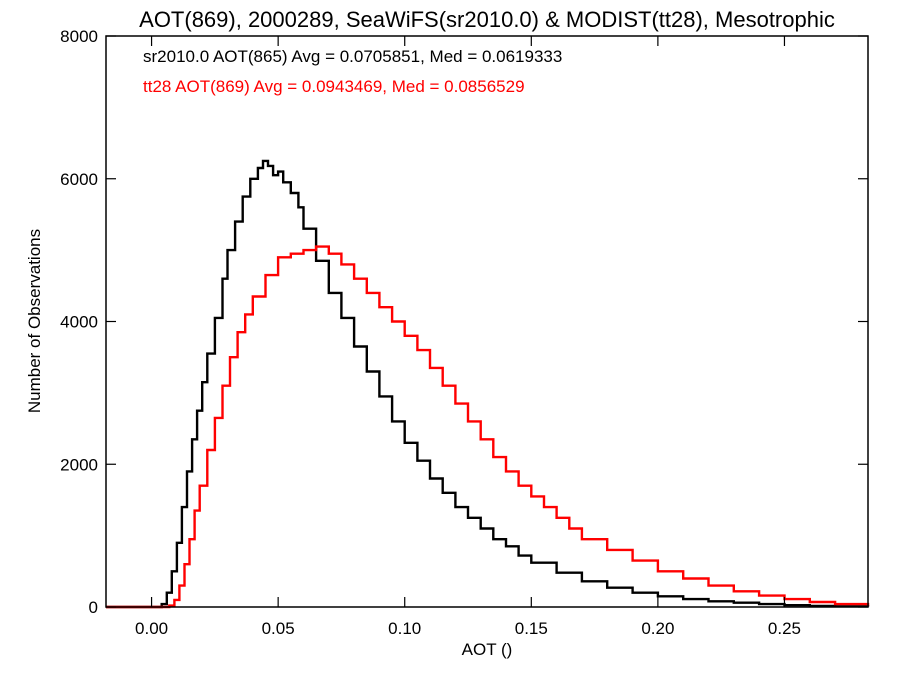 This screenshot has width=900, height=675. What do you see at coordinates (278, 628) in the screenshot?
I see `x-tick-label: 0.05` at bounding box center [278, 628].